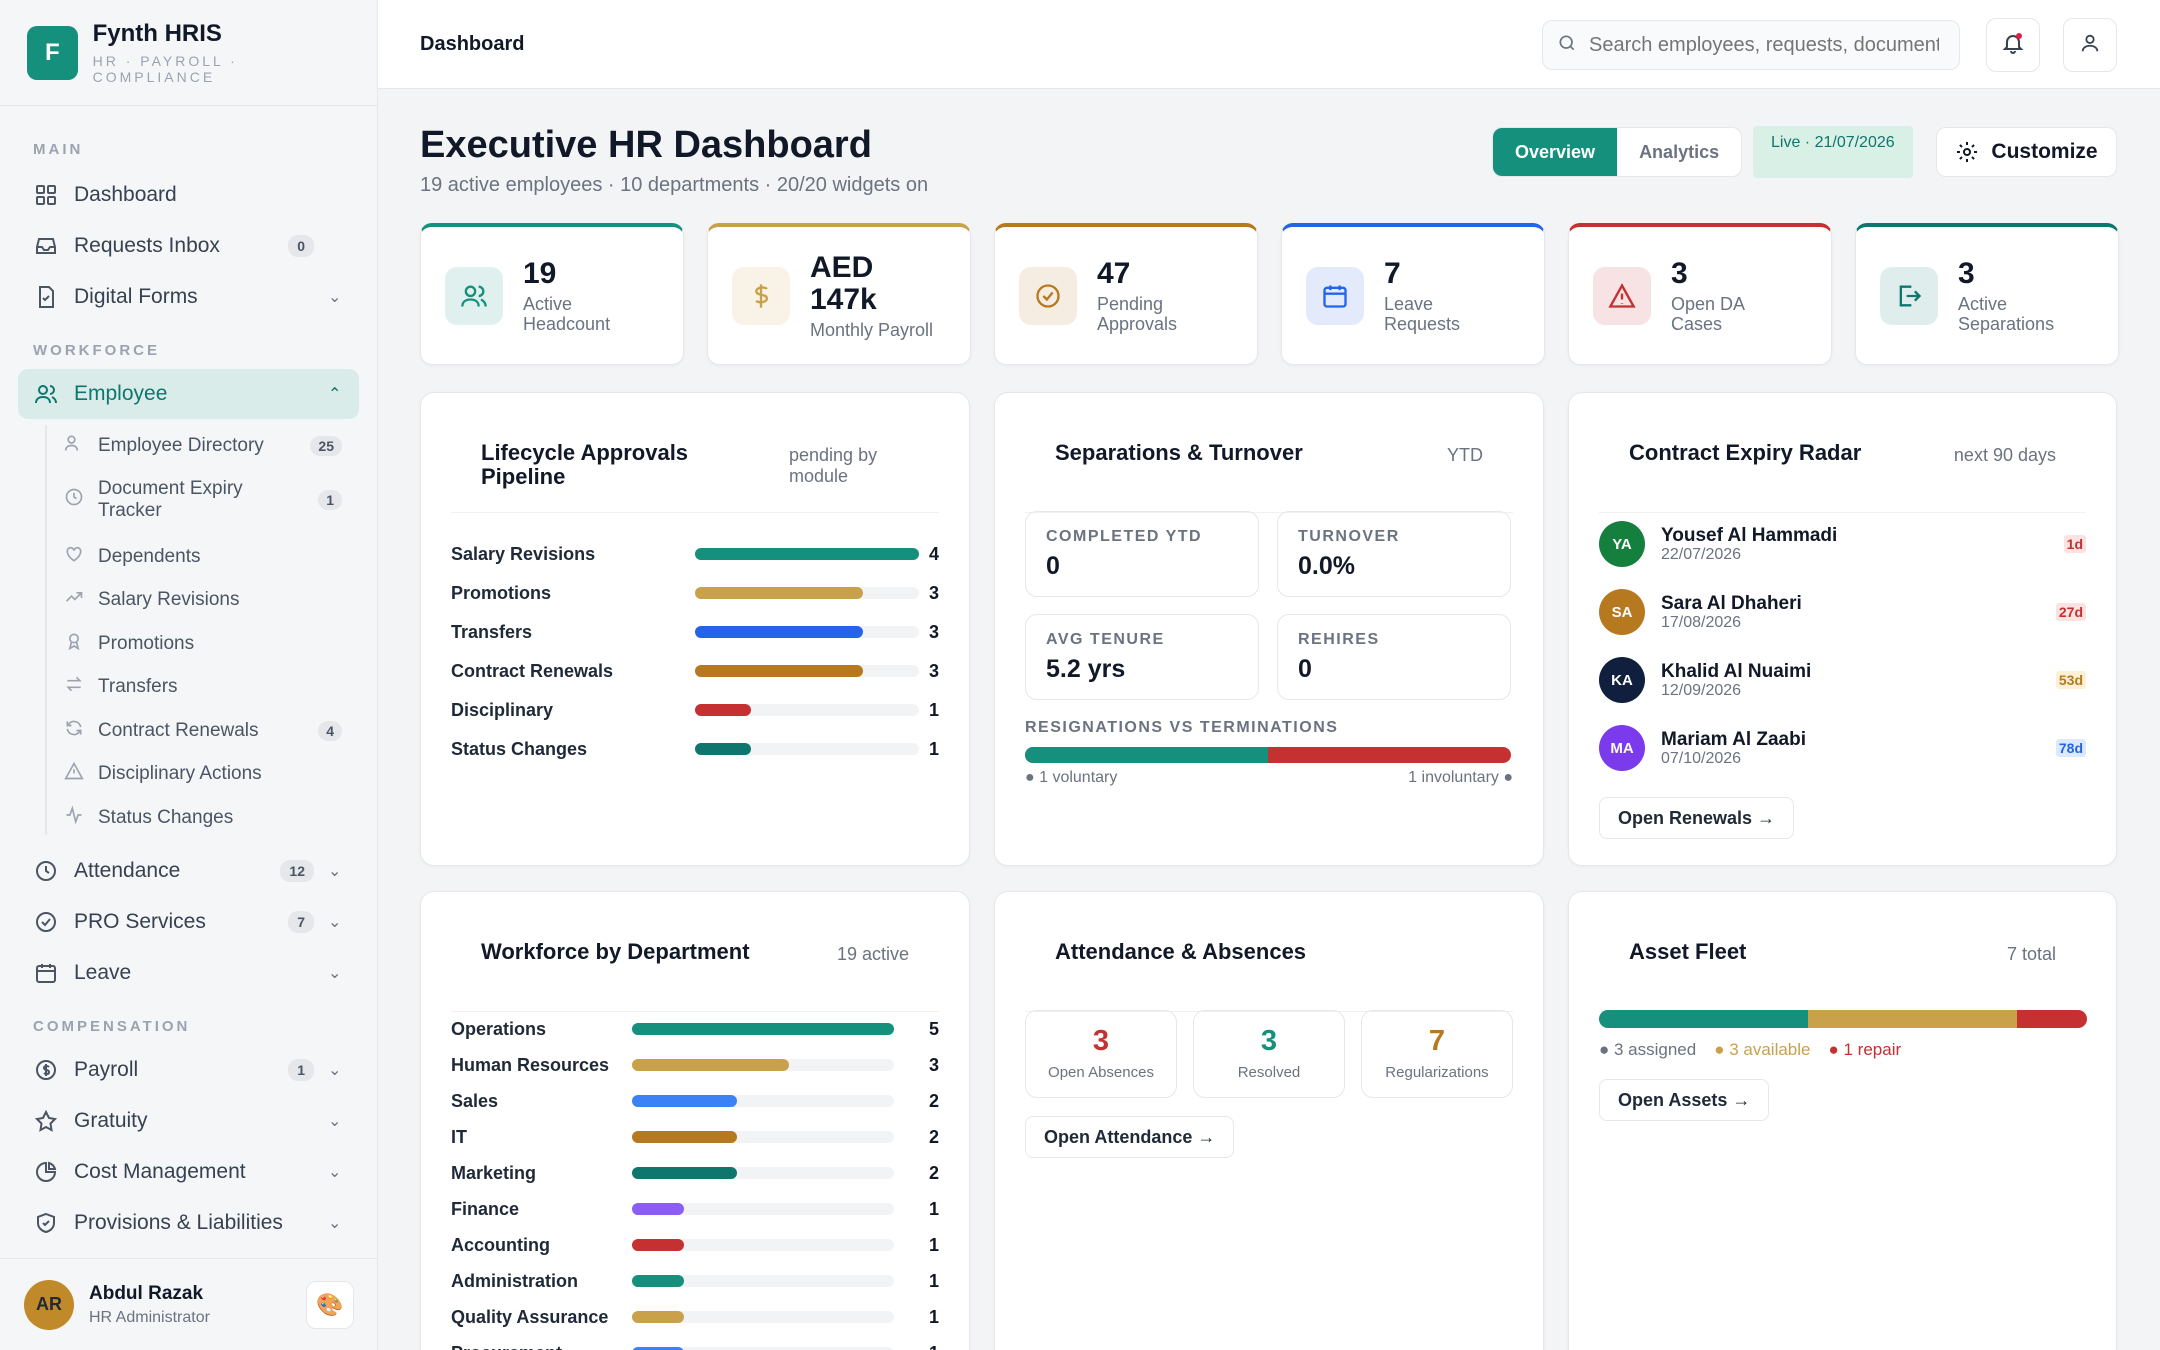 The width and height of the screenshot is (2160, 1350). What do you see at coordinates (188, 394) in the screenshot?
I see `sidebar-item-employee: Employee ⌃` at bounding box center [188, 394].